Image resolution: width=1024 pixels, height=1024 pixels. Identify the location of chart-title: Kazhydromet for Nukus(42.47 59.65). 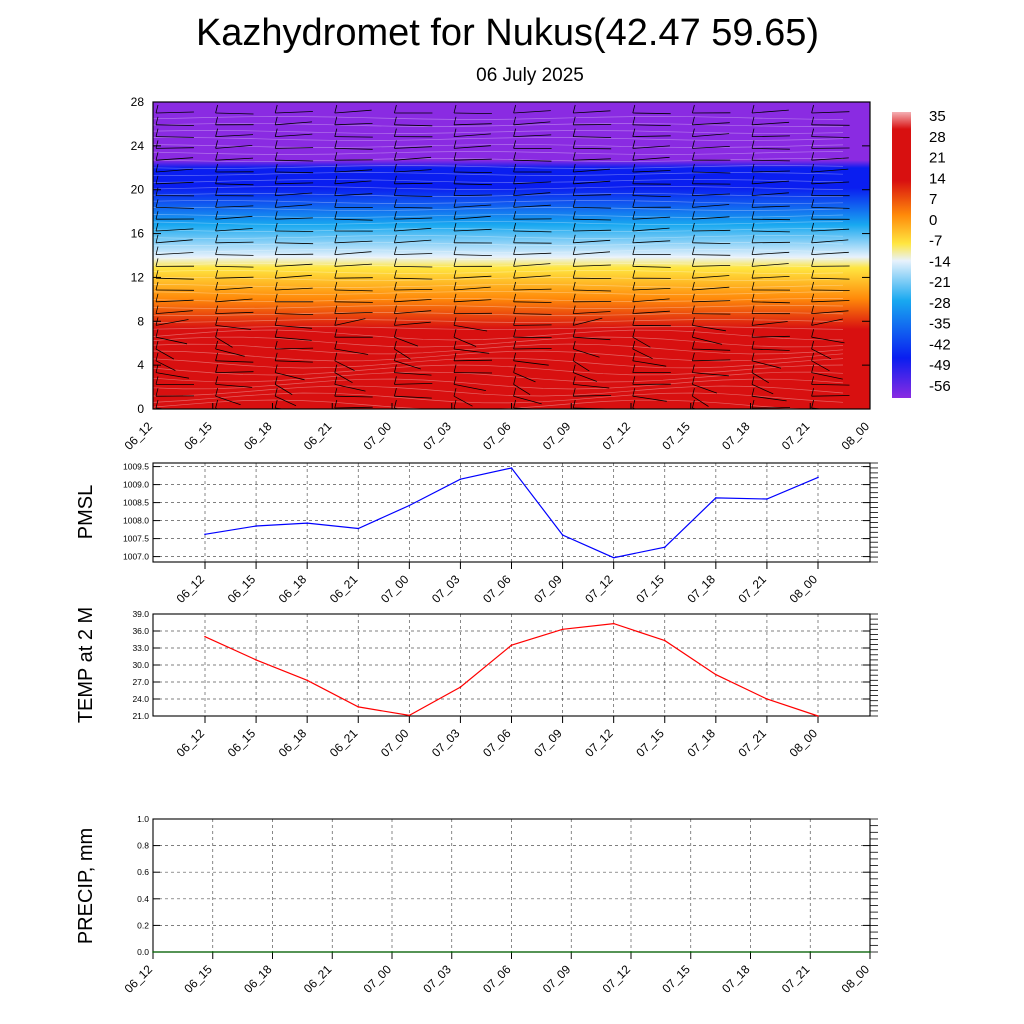
(507, 33).